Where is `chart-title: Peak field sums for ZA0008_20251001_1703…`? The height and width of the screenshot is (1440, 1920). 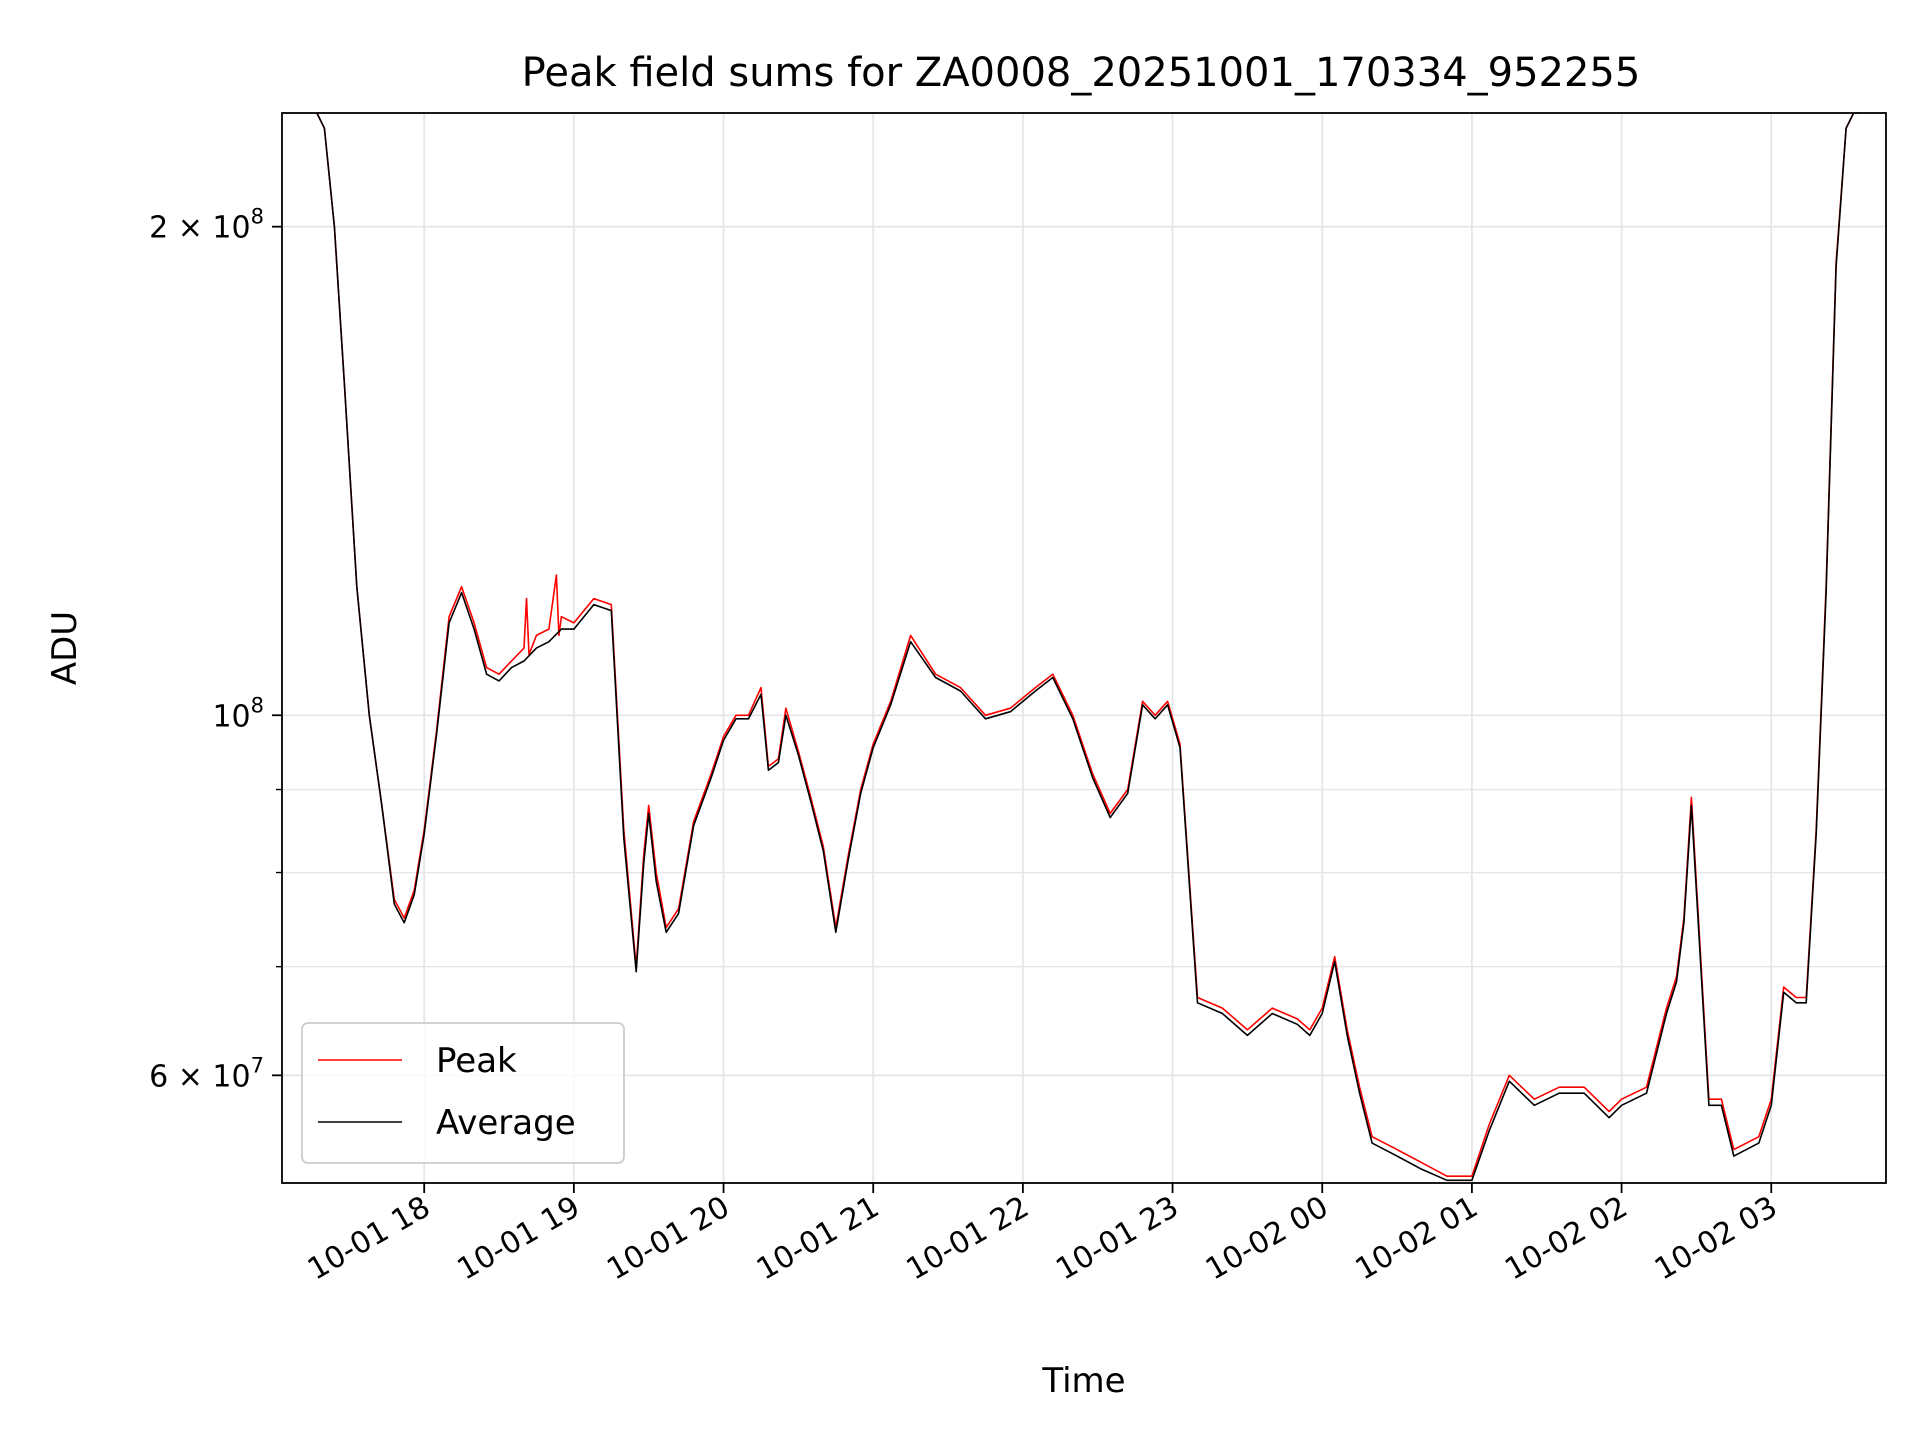
chart-title: Peak field sums for ZA0008_20251001_1703… is located at coordinates (1081, 73).